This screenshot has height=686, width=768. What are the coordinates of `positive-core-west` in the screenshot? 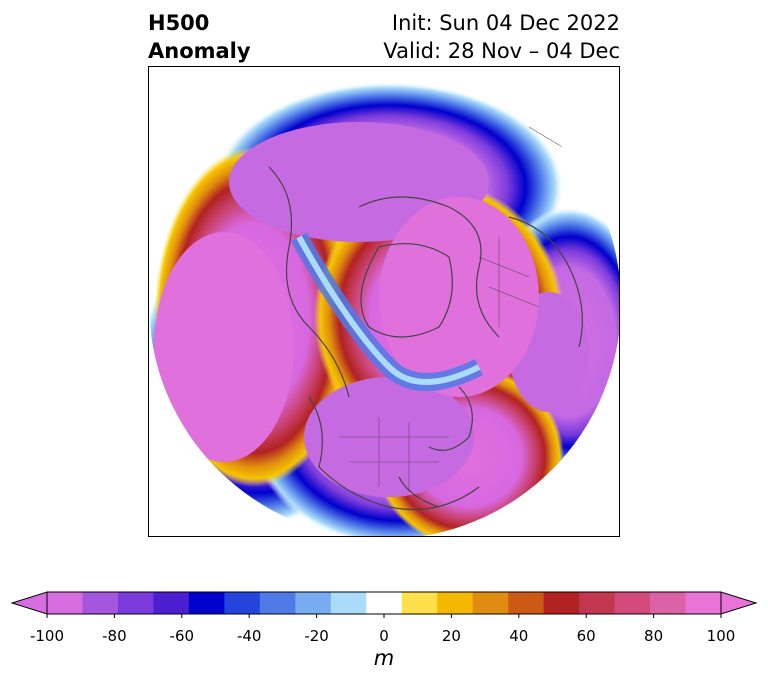 It's located at (224, 347).